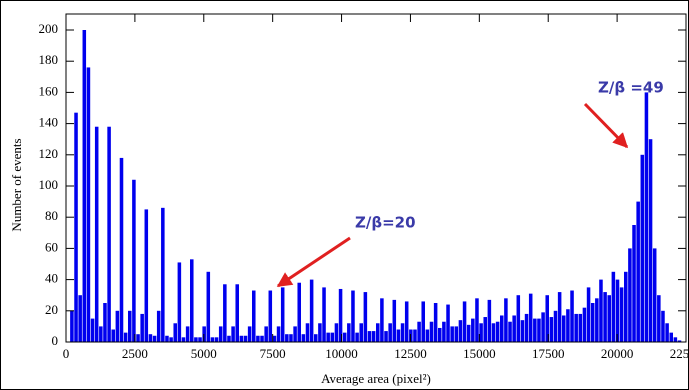 The width and height of the screenshot is (689, 390). What do you see at coordinates (479, 353) in the screenshot?
I see `x-tick-label: 15000` at bounding box center [479, 353].